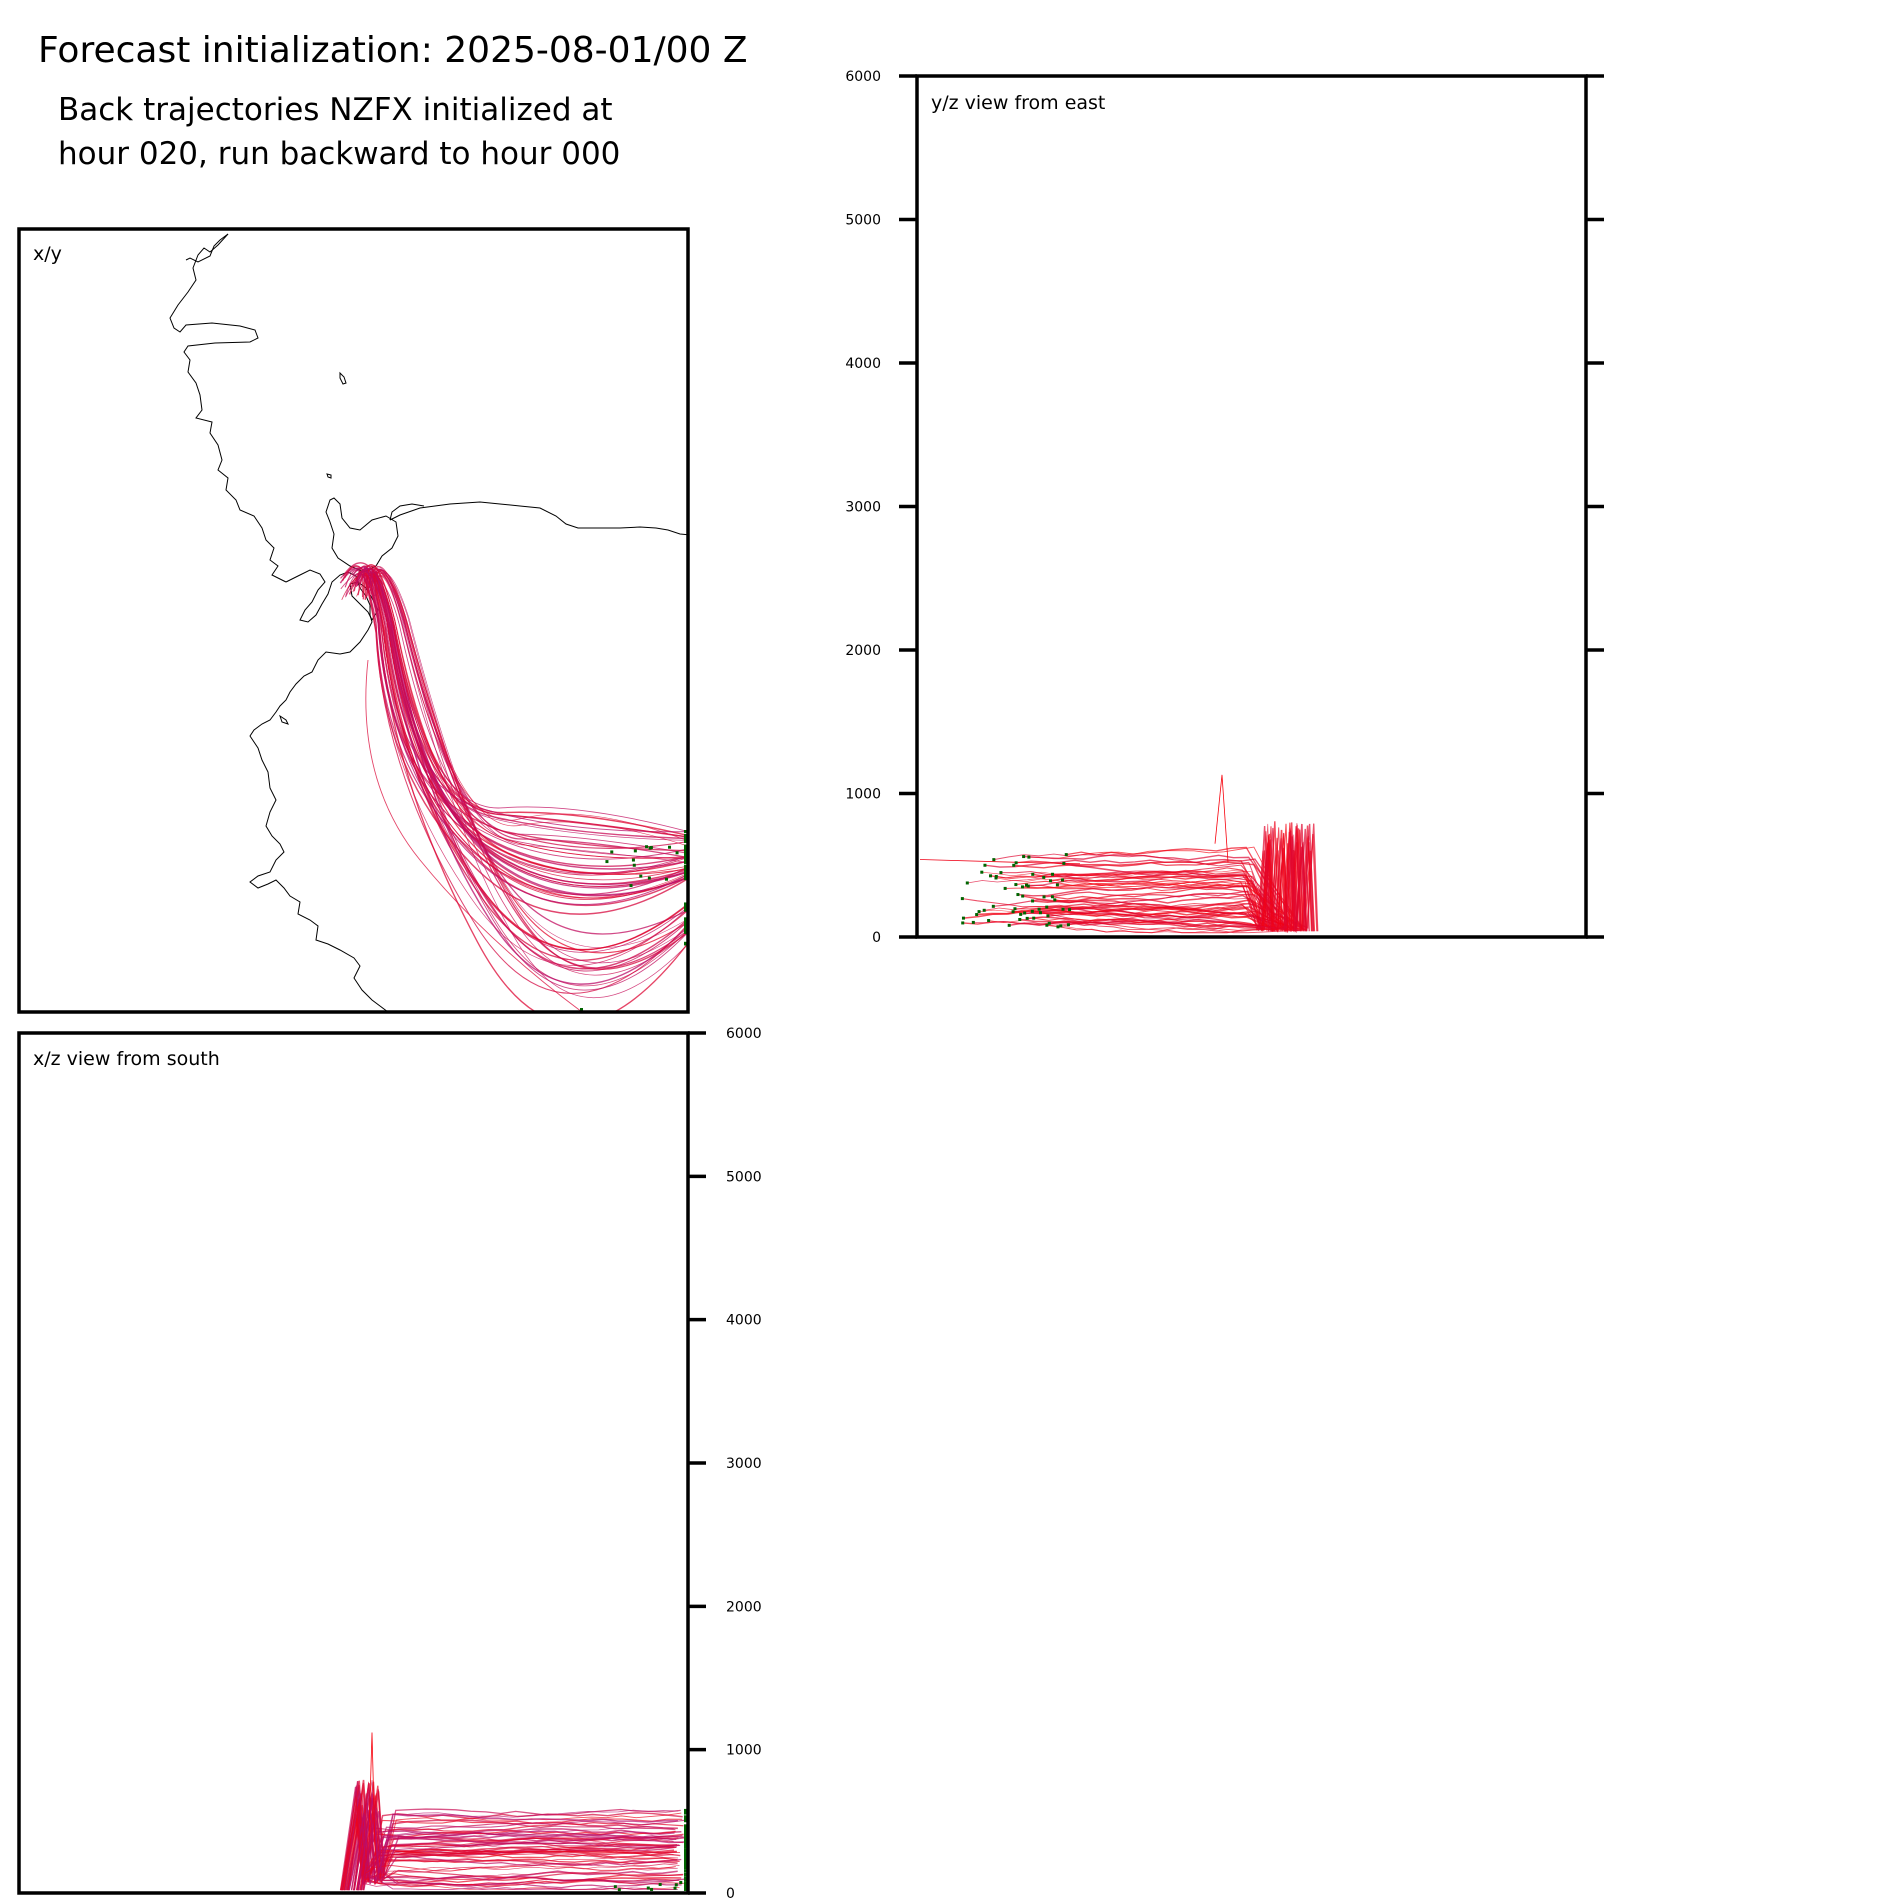 The width and height of the screenshot is (1900, 1900). I want to click on xy-map-panel: x/y, so click(353, 620).